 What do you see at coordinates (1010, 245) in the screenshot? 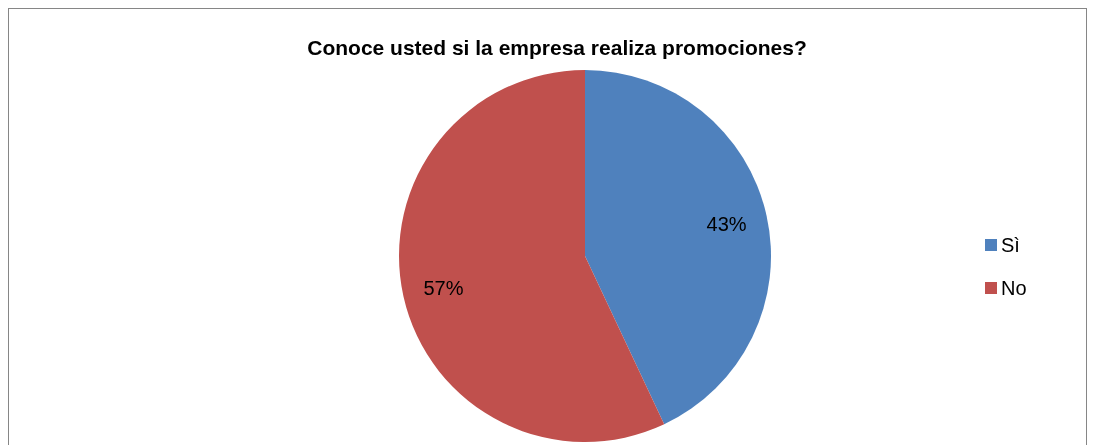
I see `legend-label: Sì` at bounding box center [1010, 245].